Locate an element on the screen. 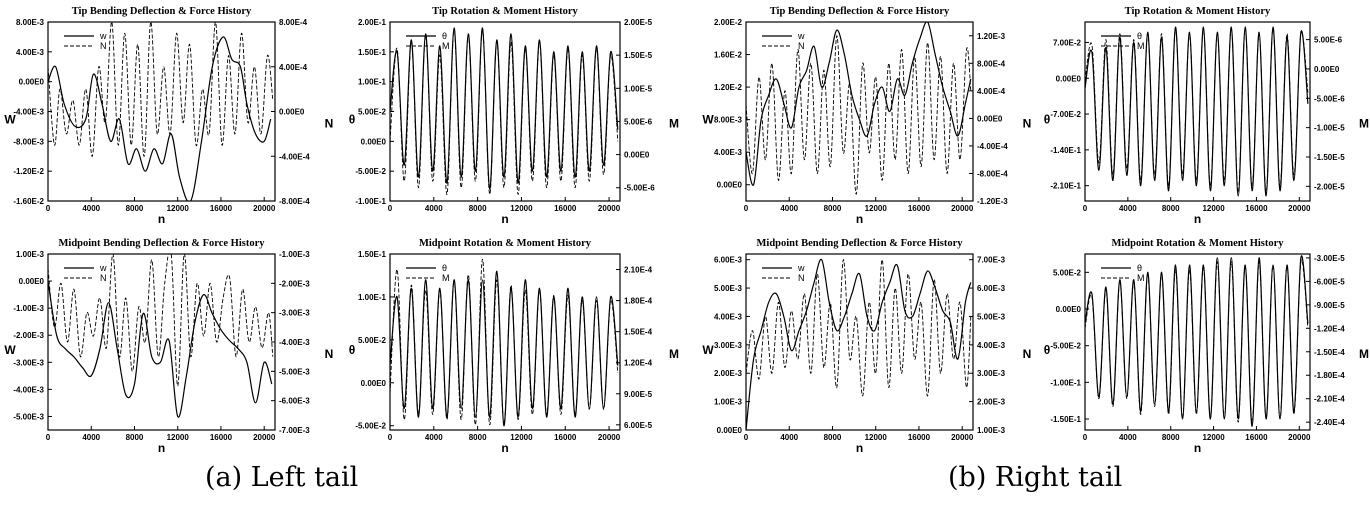  y-left-tick-label: 5.00E-2 is located at coordinates (372, 112).